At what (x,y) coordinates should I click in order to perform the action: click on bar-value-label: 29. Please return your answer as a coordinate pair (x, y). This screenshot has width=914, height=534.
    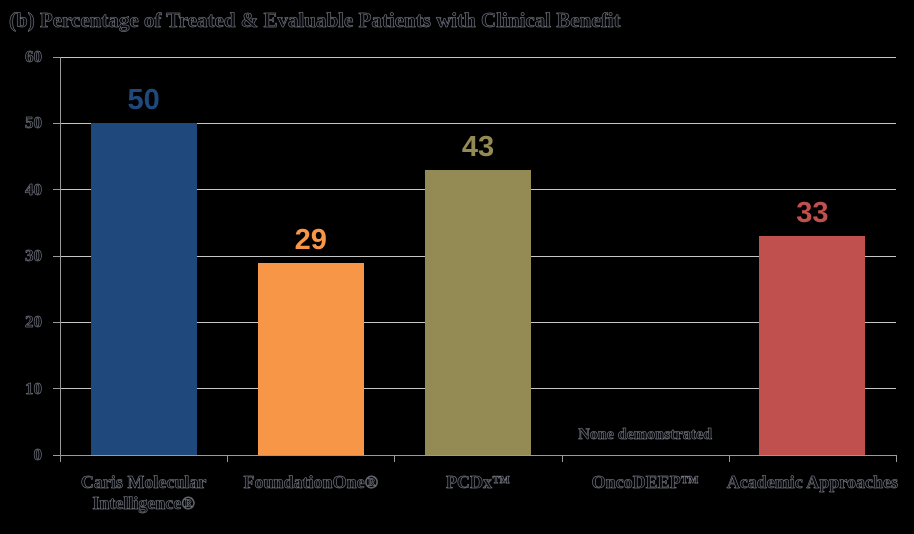
    Looking at the image, I should click on (310, 239).